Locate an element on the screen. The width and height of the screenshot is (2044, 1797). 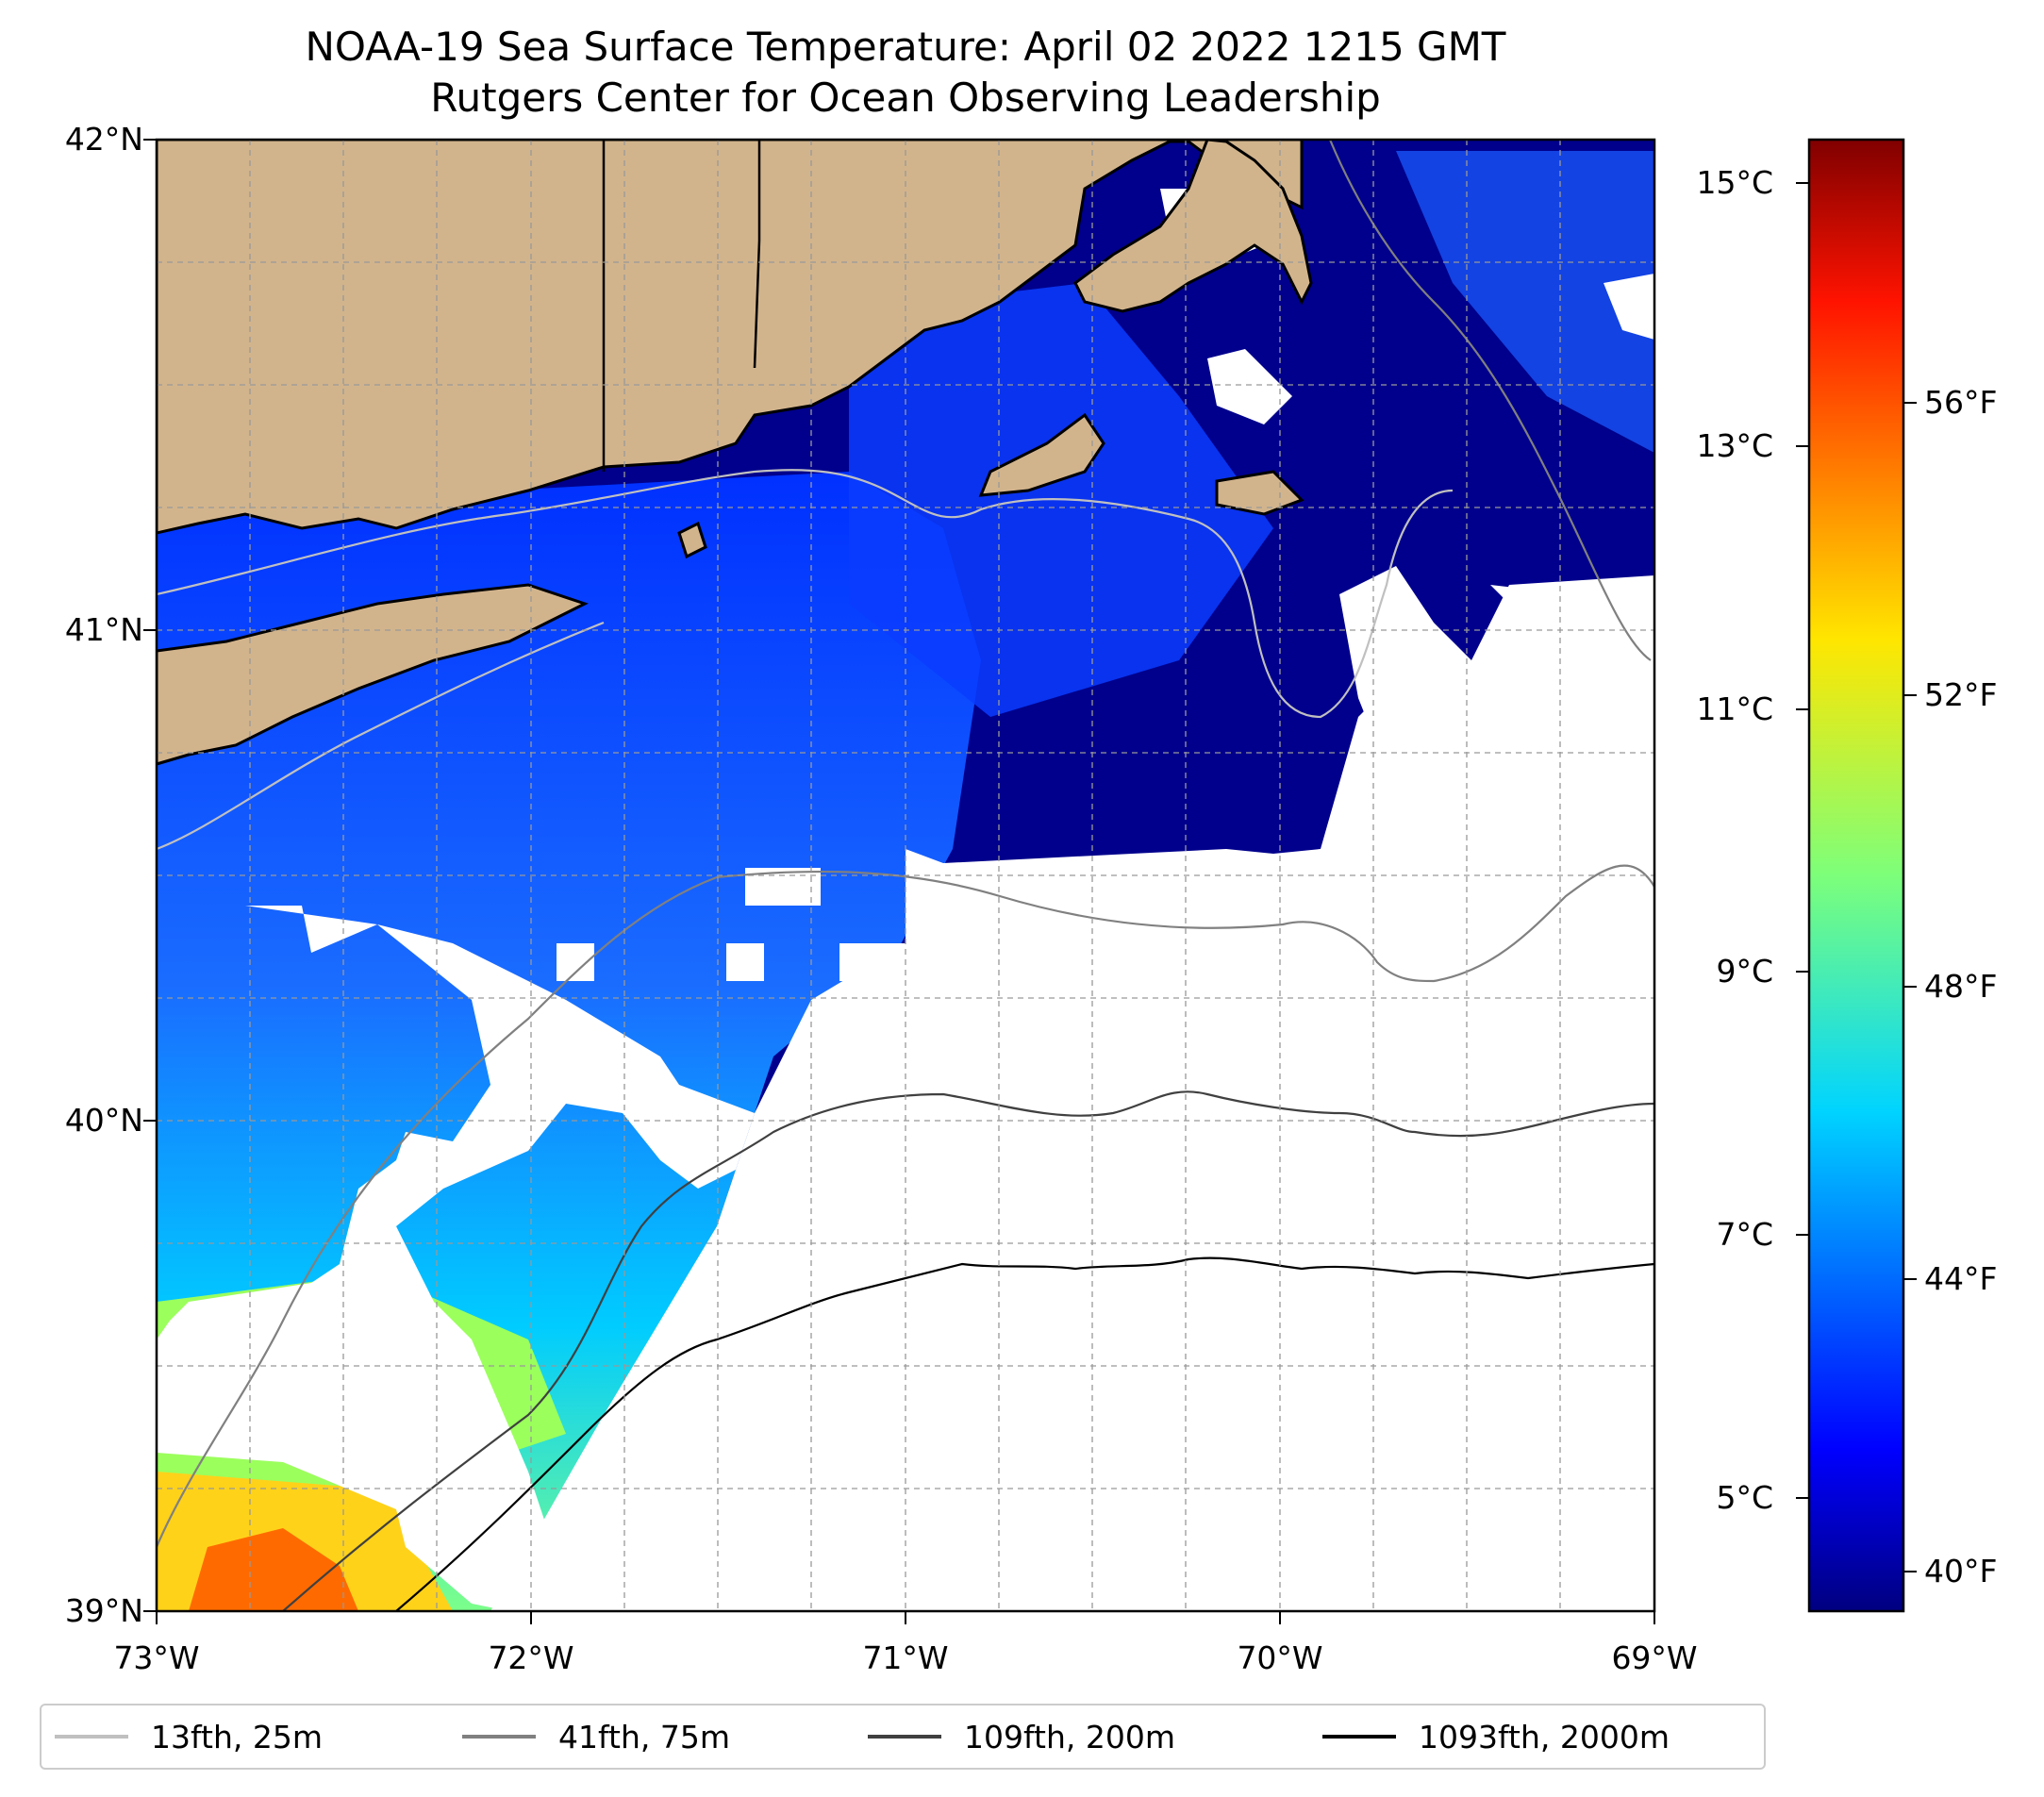
colorbar-fahrenheit-label: 44°F is located at coordinates (1961, 1278).